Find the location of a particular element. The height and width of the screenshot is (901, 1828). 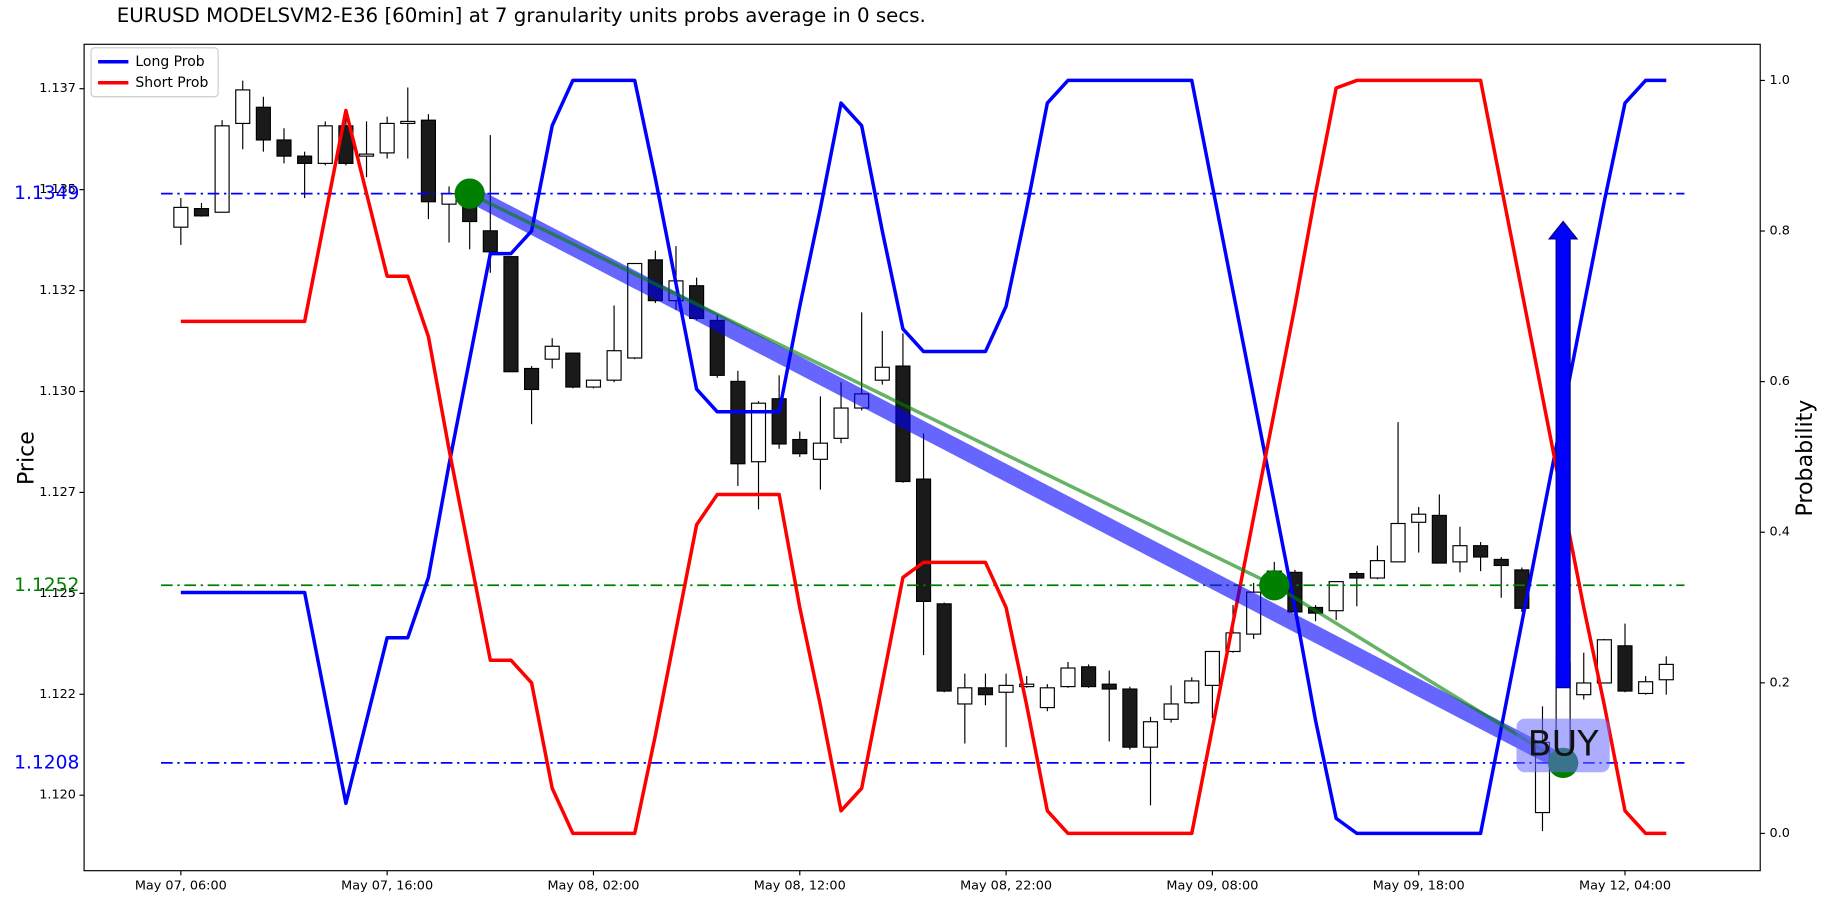

x-tick-label: May 07, 16:00 is located at coordinates (387, 885).